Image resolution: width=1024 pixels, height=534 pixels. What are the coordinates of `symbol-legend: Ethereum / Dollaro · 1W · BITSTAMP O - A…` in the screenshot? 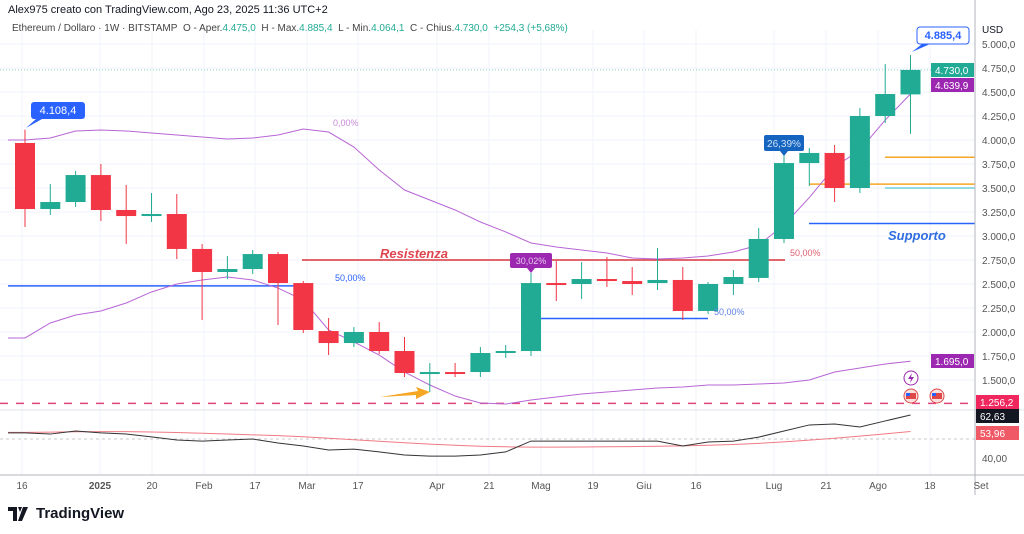 It's located at (290, 28).